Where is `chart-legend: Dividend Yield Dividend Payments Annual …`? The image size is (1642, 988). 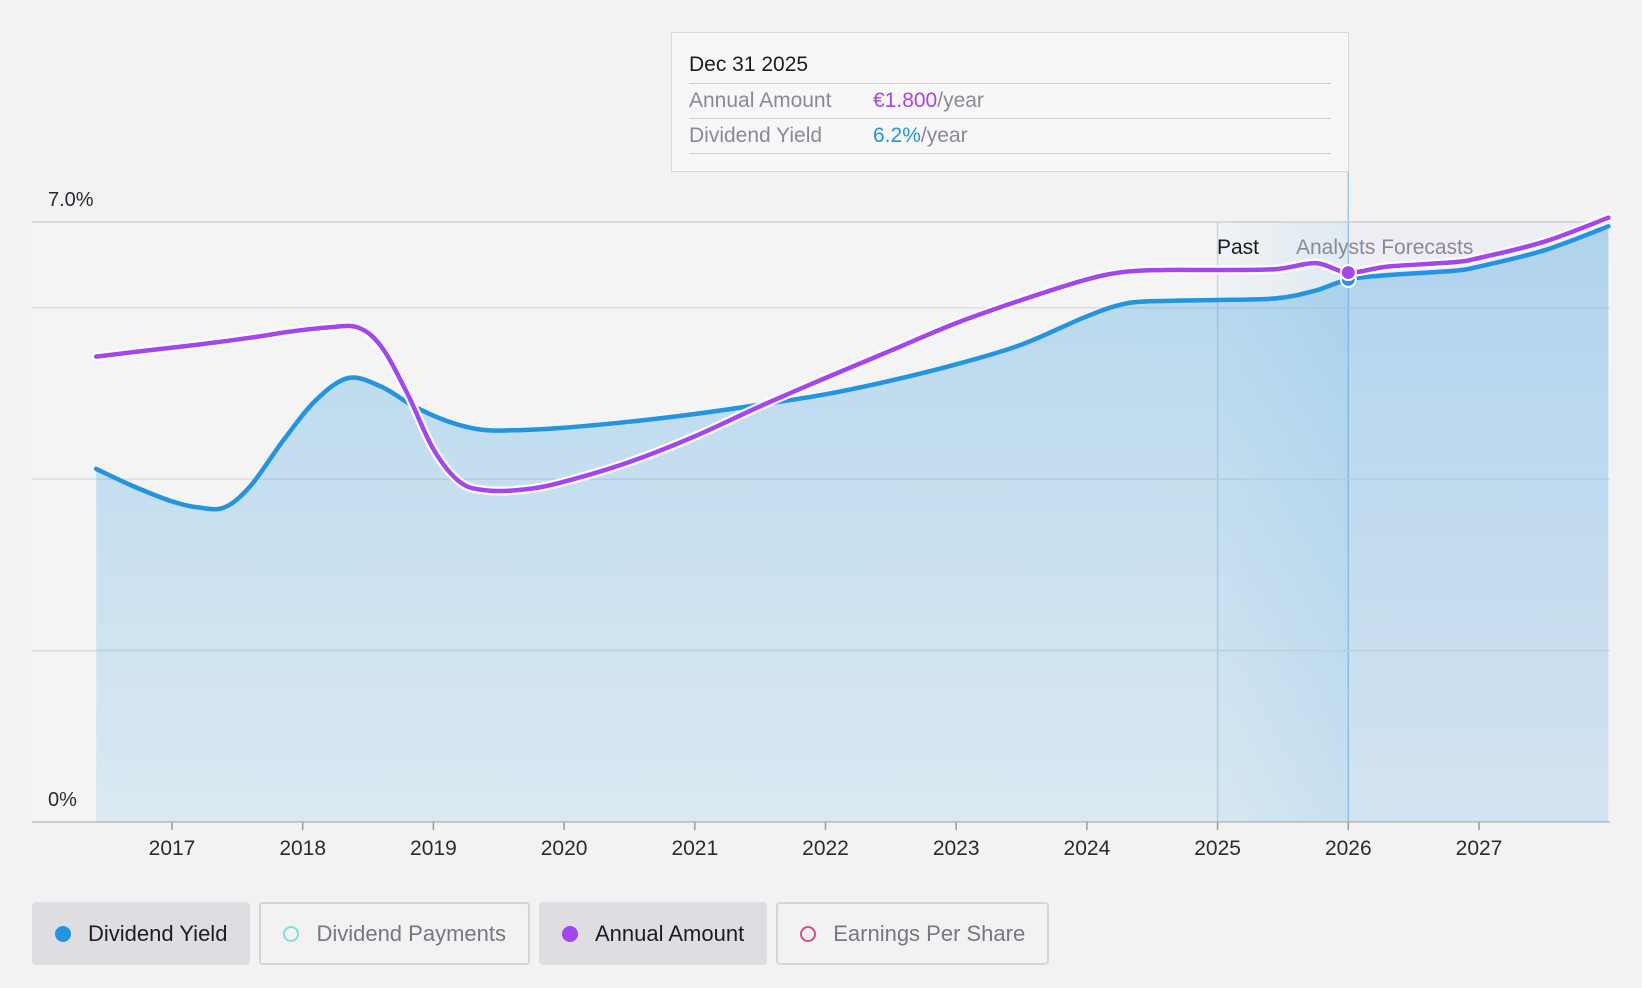
chart-legend: Dividend Yield Dividend Payments Annual … is located at coordinates (541, 933).